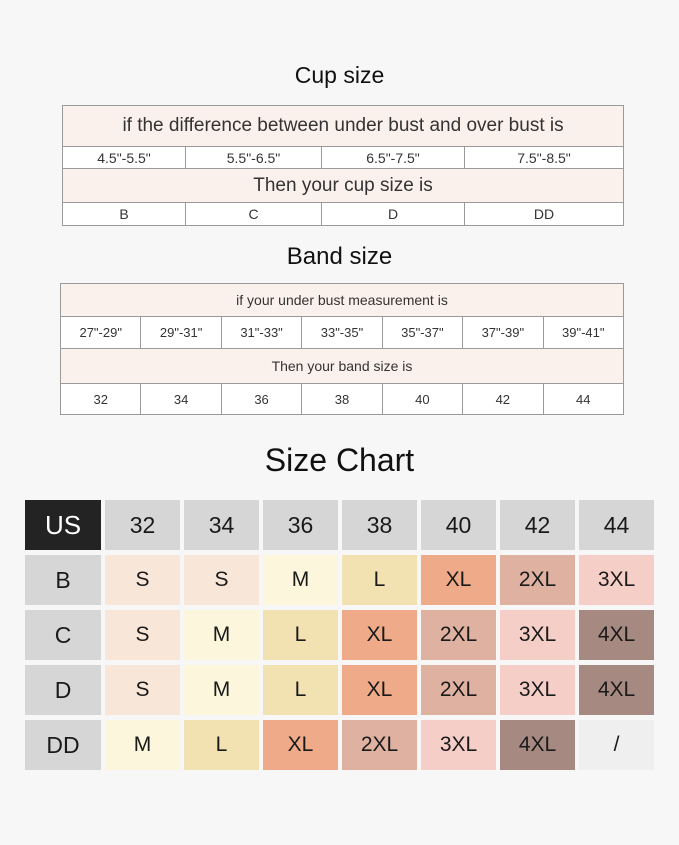  Describe the element at coordinates (100, 399) in the screenshot. I see `band-value-cell: 32` at that location.